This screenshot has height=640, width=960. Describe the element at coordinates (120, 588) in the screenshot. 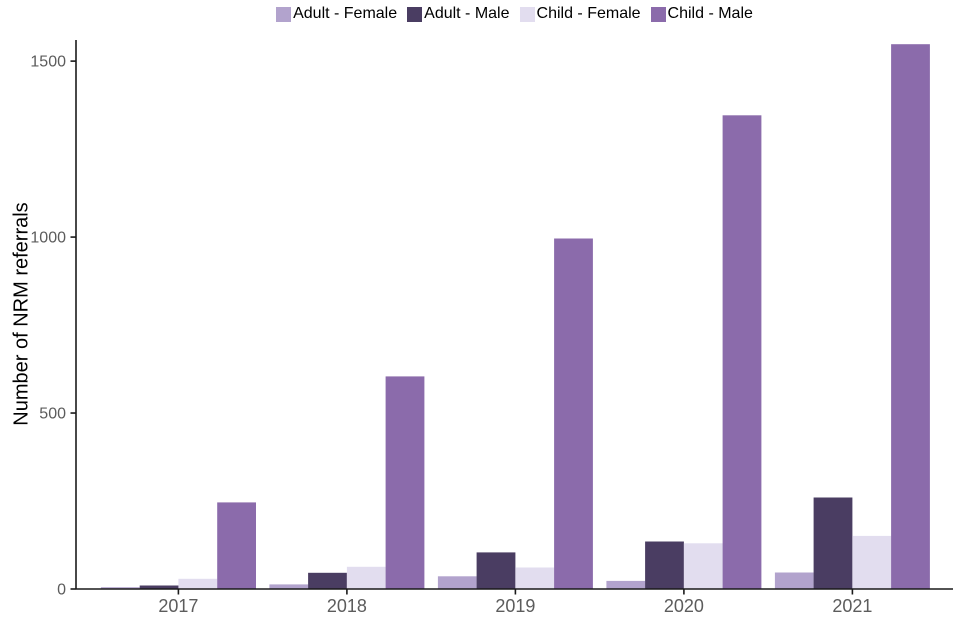

I see `bar-adult-female-2017` at that location.